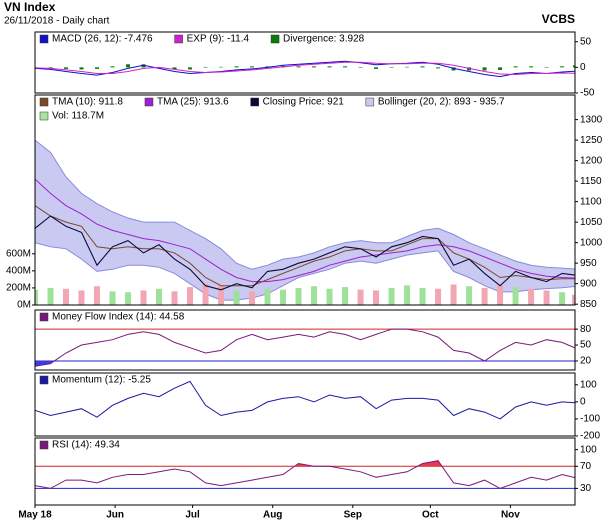  Describe the element at coordinates (591, 201) in the screenshot. I see `y-tick-label: 1100` at that location.